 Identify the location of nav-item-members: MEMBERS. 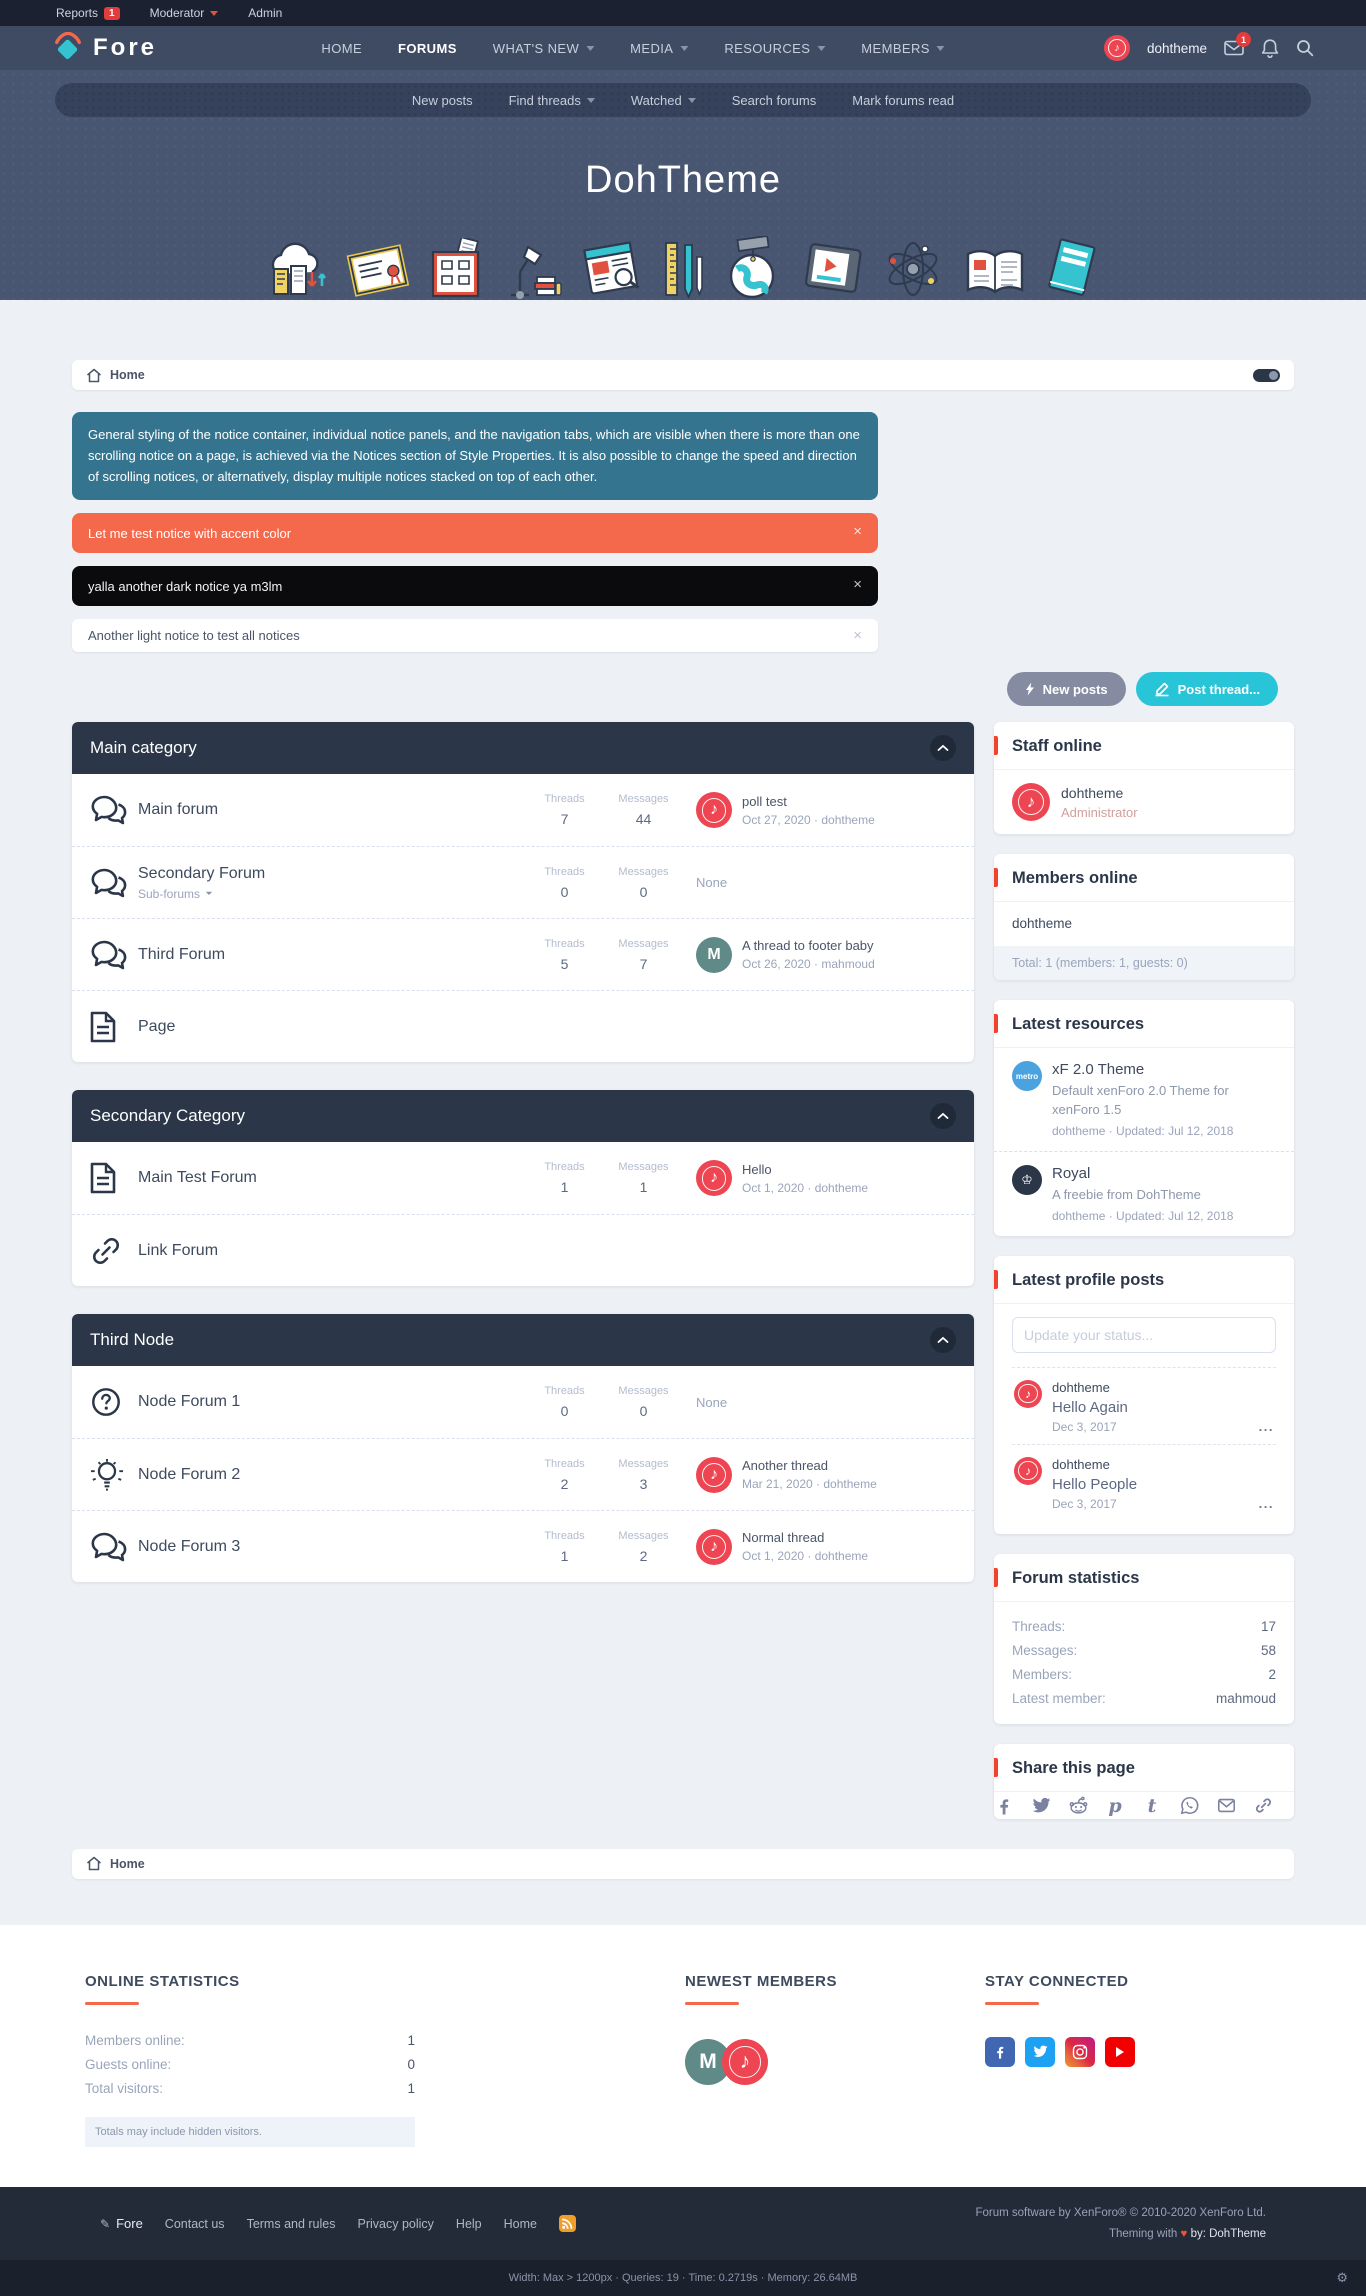
(903, 48).